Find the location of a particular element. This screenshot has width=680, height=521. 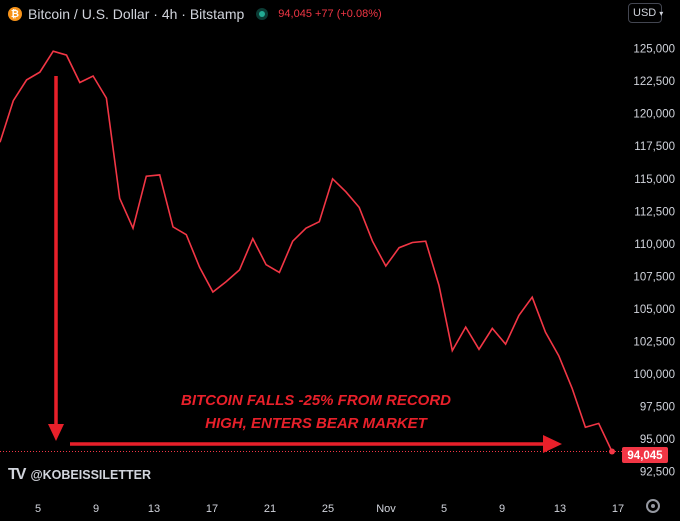

symbol-title: Bitcoin / U.S. Dollar · 4h · Bitstamp is located at coordinates (136, 14).